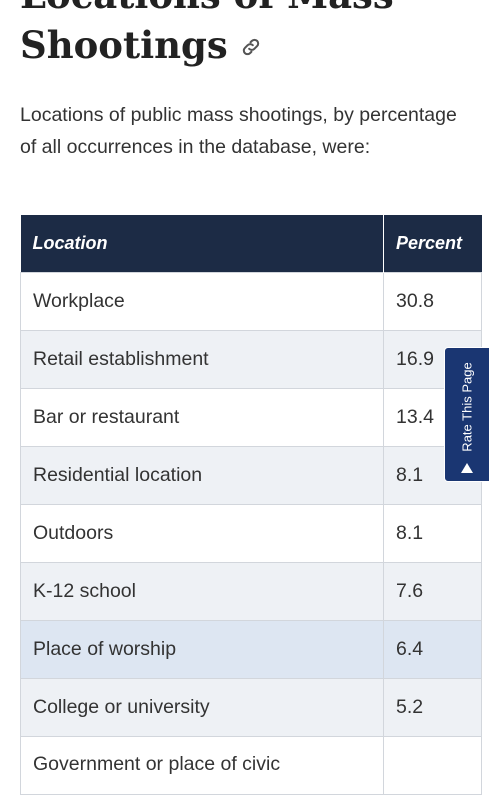 This screenshot has width=500, height=795. What do you see at coordinates (202, 533) in the screenshot?
I see `location-cell: Outdoors` at bounding box center [202, 533].